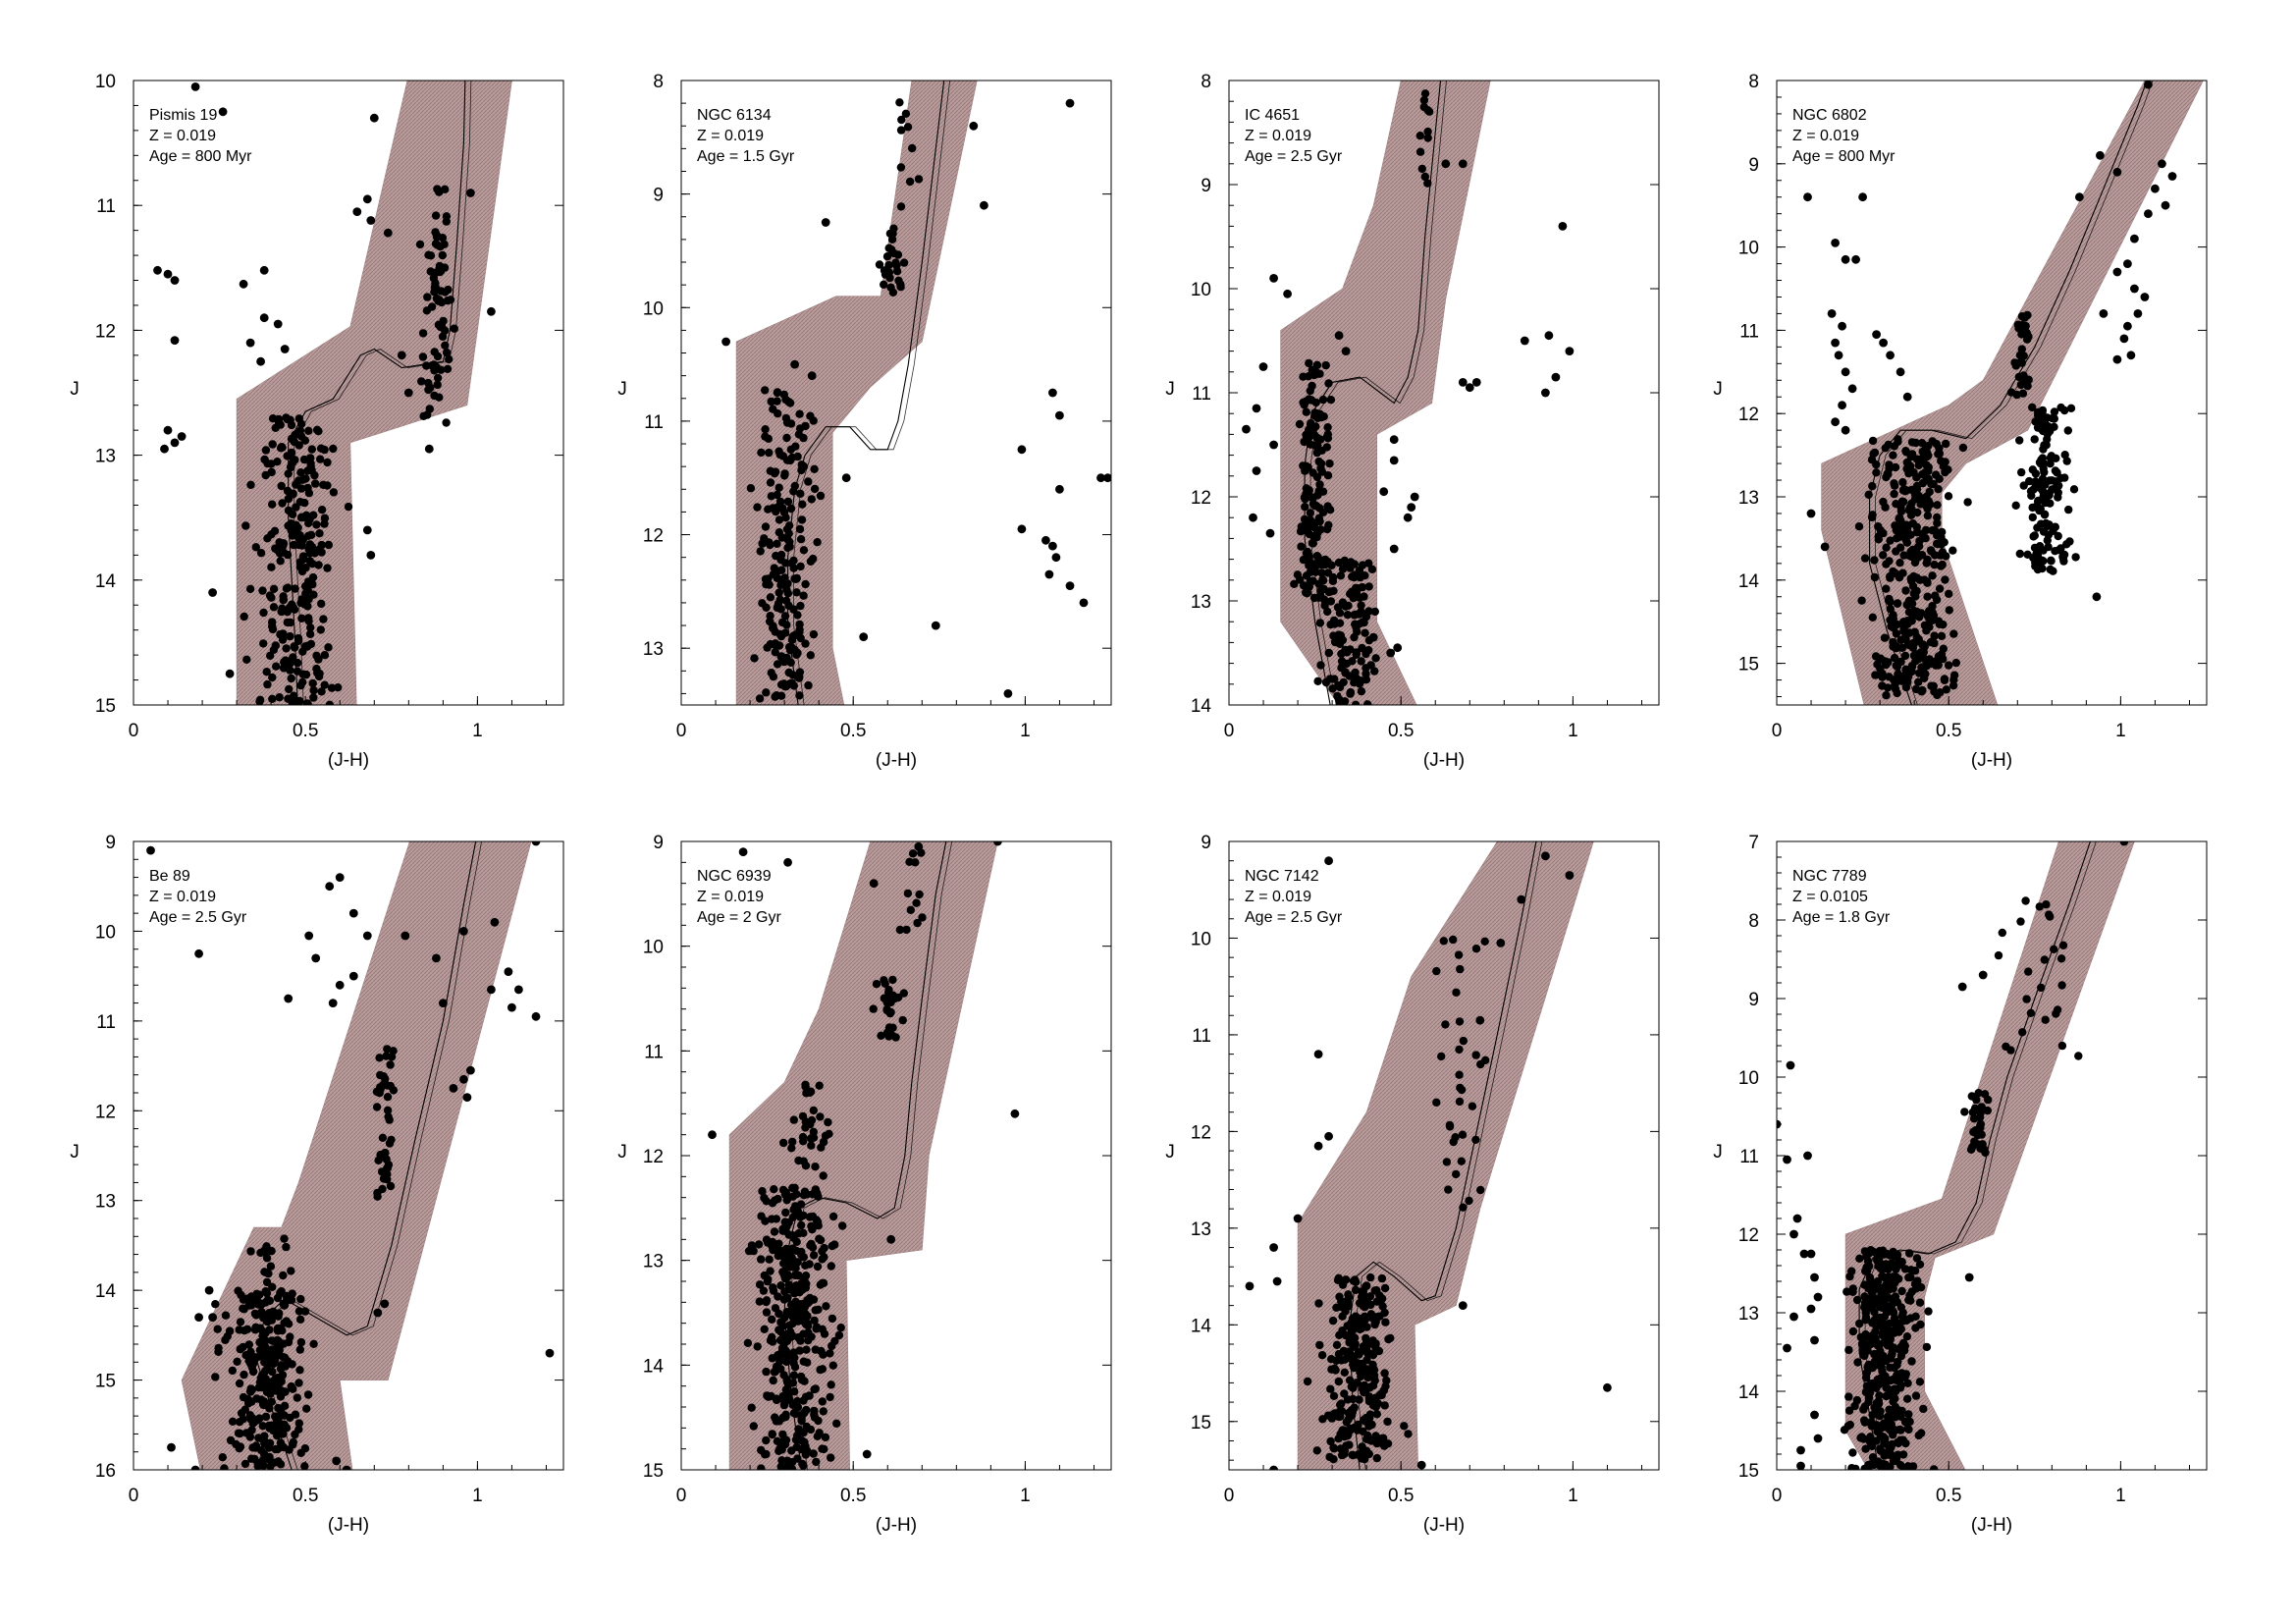 The width and height of the screenshot is (2296, 1624). What do you see at coordinates (1749, 331) in the screenshot?
I see `y-tick-label: 11` at bounding box center [1749, 331].